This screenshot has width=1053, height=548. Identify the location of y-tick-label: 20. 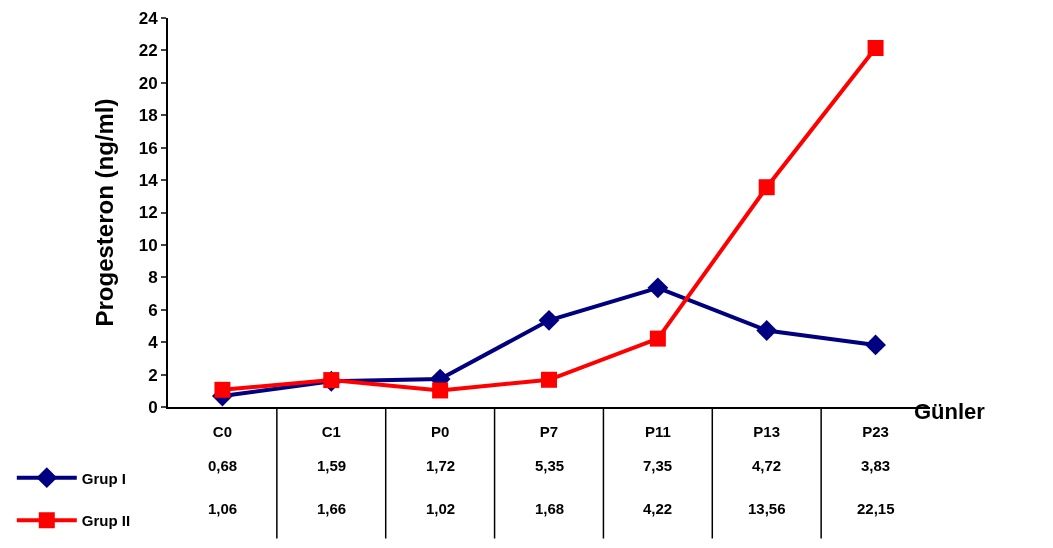
(148, 83).